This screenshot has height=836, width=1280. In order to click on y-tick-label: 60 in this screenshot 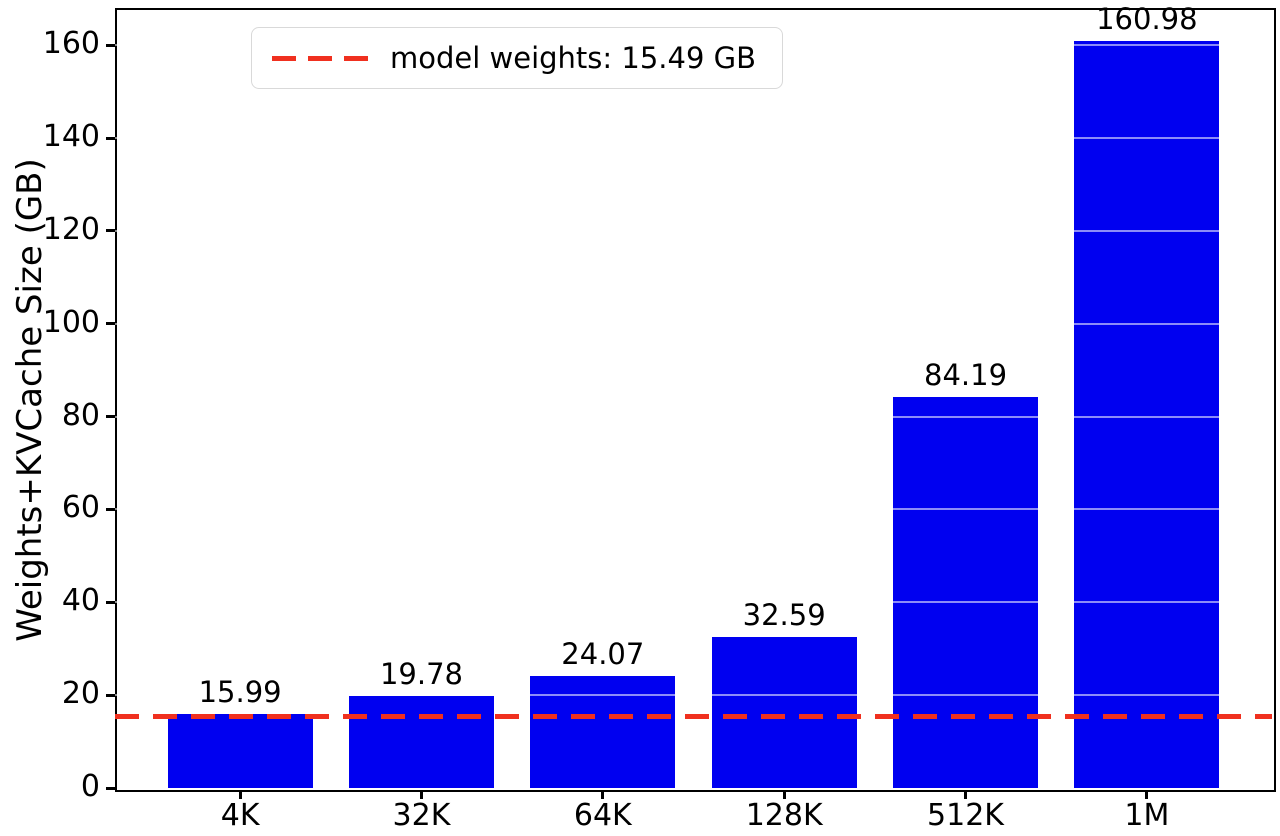, I will do `click(80, 508)`.